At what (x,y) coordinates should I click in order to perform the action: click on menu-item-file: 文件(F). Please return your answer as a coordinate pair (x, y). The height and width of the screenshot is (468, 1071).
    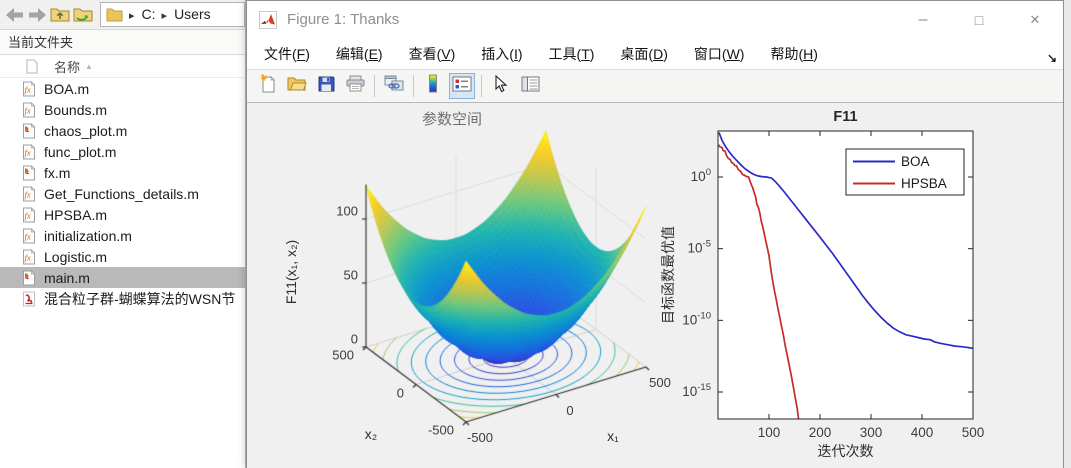
    Looking at the image, I should click on (287, 53).